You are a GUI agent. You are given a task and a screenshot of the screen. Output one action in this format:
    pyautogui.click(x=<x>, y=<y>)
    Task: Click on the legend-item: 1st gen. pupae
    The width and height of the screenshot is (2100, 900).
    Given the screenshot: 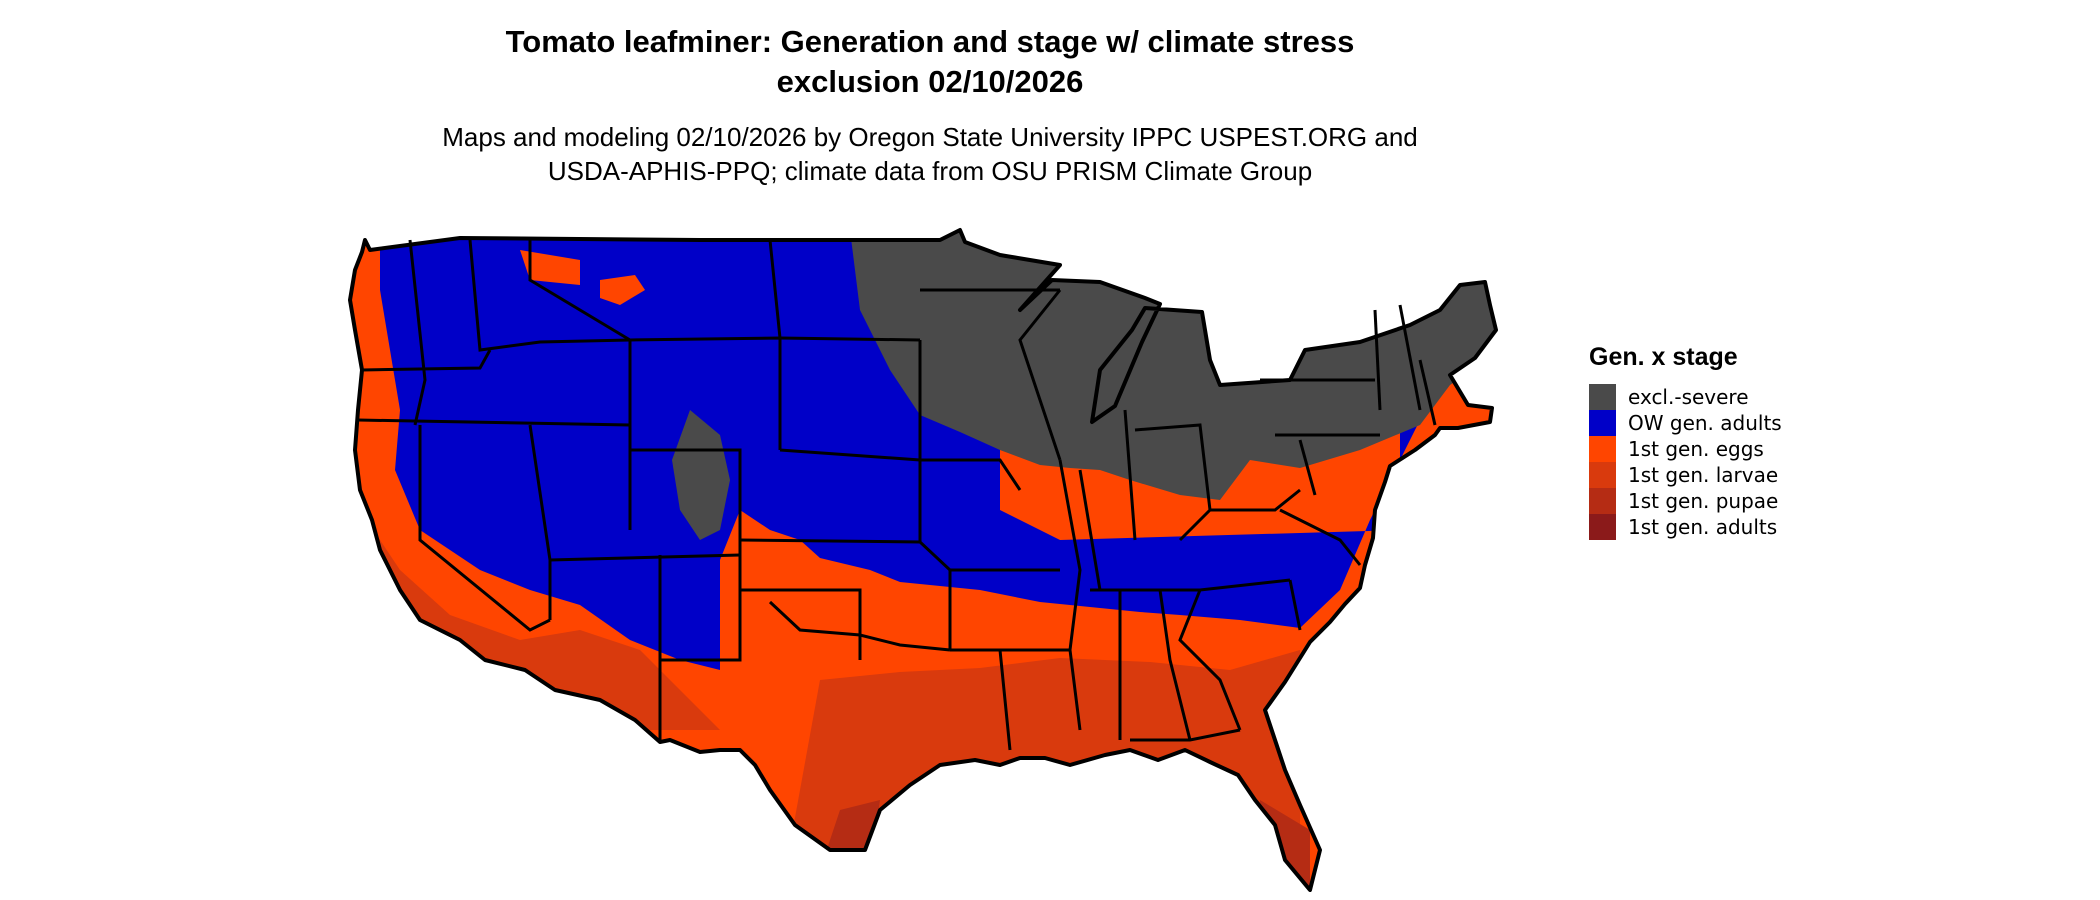 What is the action you would take?
    pyautogui.click(x=1685, y=501)
    